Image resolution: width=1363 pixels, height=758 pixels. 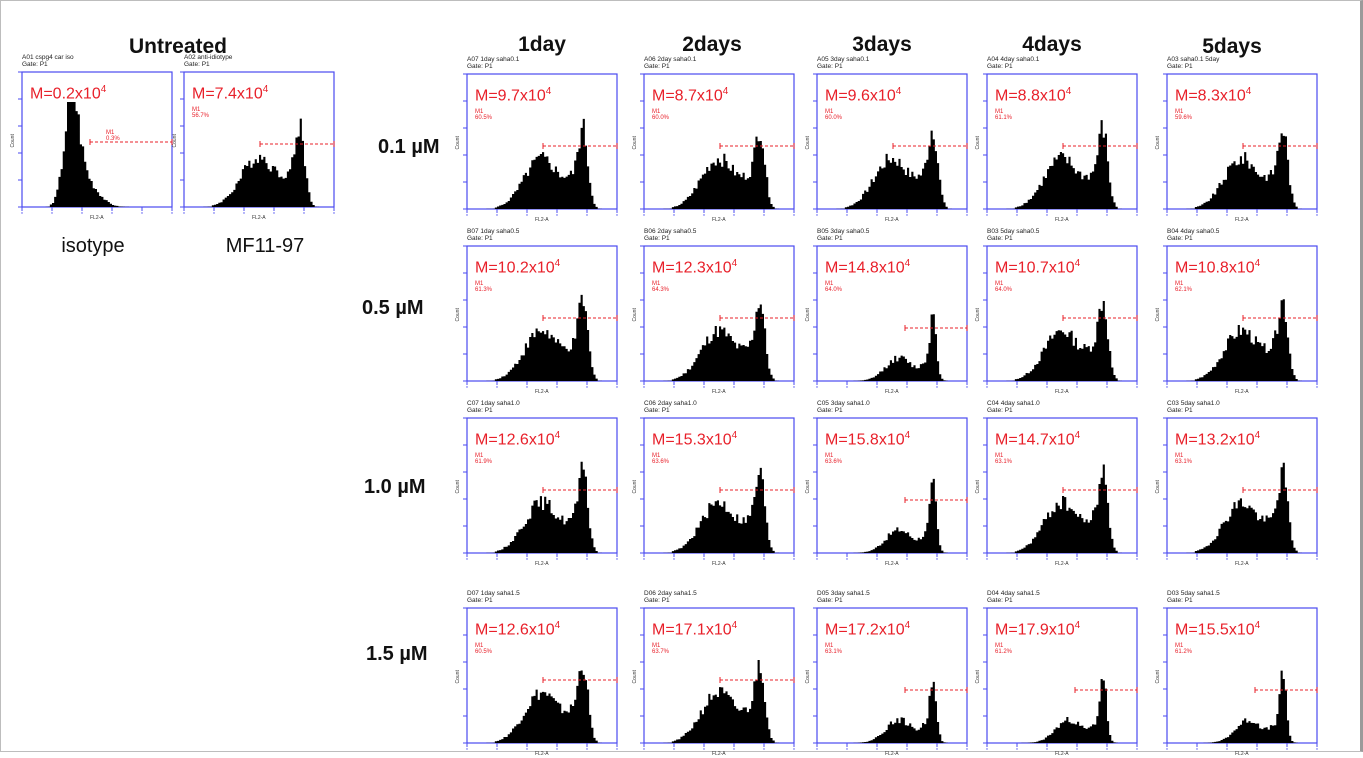 What do you see at coordinates (493, 59) in the screenshot?
I see `sample-id: A07 1day saha0.1` at bounding box center [493, 59].